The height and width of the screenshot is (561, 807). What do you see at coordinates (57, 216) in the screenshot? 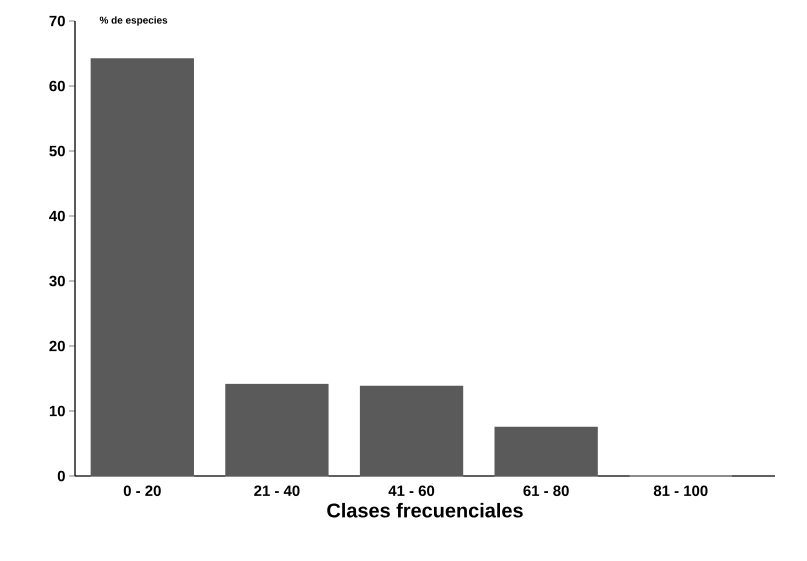
I see `y-tick-label: 40` at bounding box center [57, 216].